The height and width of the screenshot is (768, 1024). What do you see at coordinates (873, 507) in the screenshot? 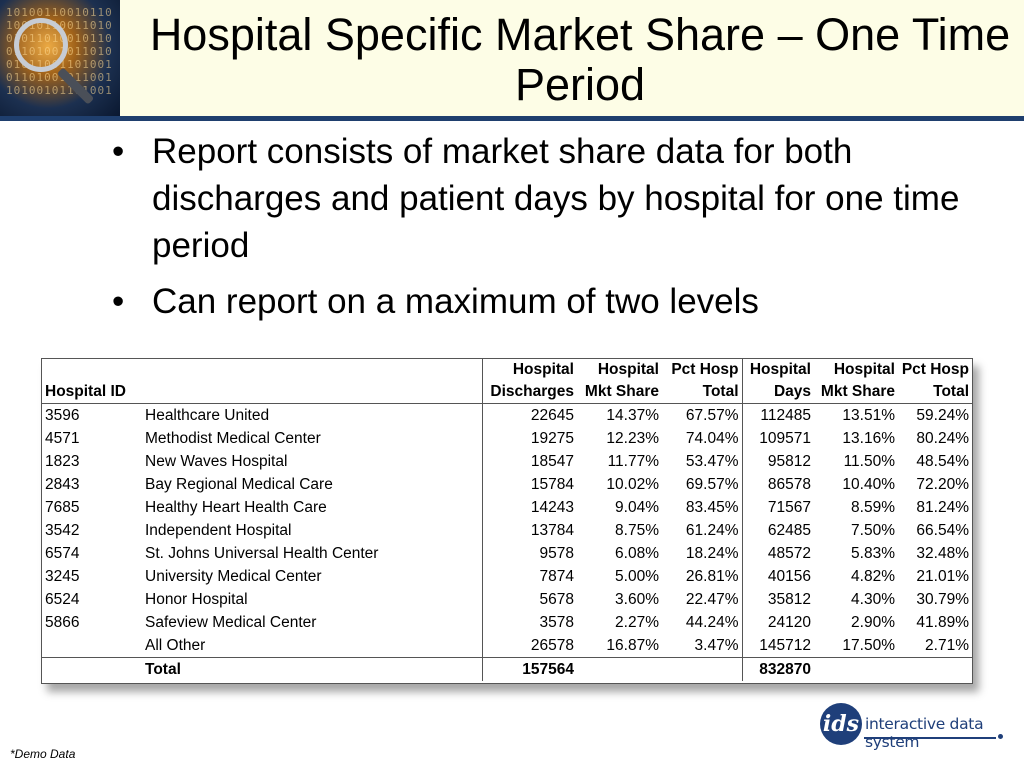
I see `table-cell: 8.59%` at bounding box center [873, 507].